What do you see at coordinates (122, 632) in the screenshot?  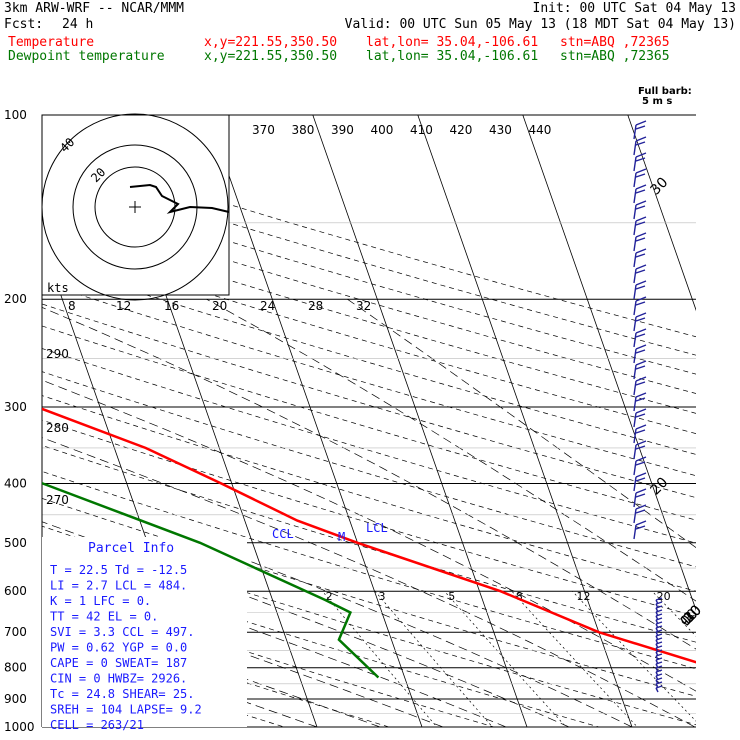 I see `parcel-info-row: SVI = 3.3 CCL = 497.` at bounding box center [122, 632].